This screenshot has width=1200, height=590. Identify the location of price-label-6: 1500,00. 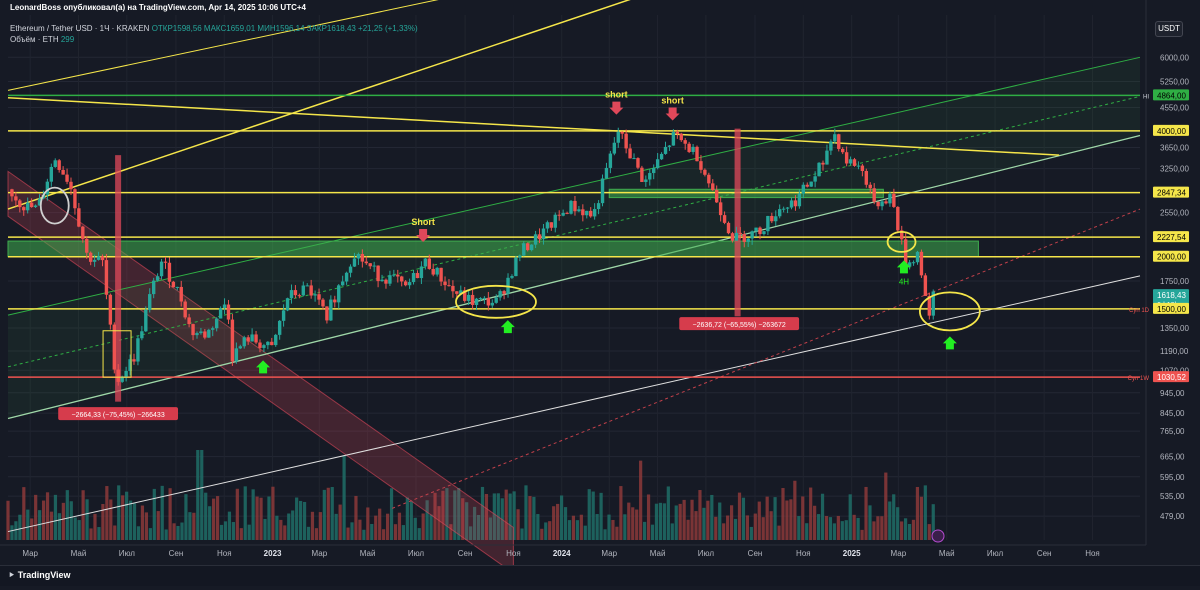
(1171, 309).